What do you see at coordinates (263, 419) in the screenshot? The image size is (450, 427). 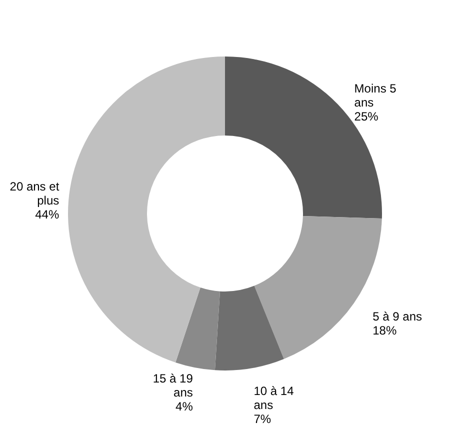 I see `data-label: 7%` at bounding box center [263, 419].